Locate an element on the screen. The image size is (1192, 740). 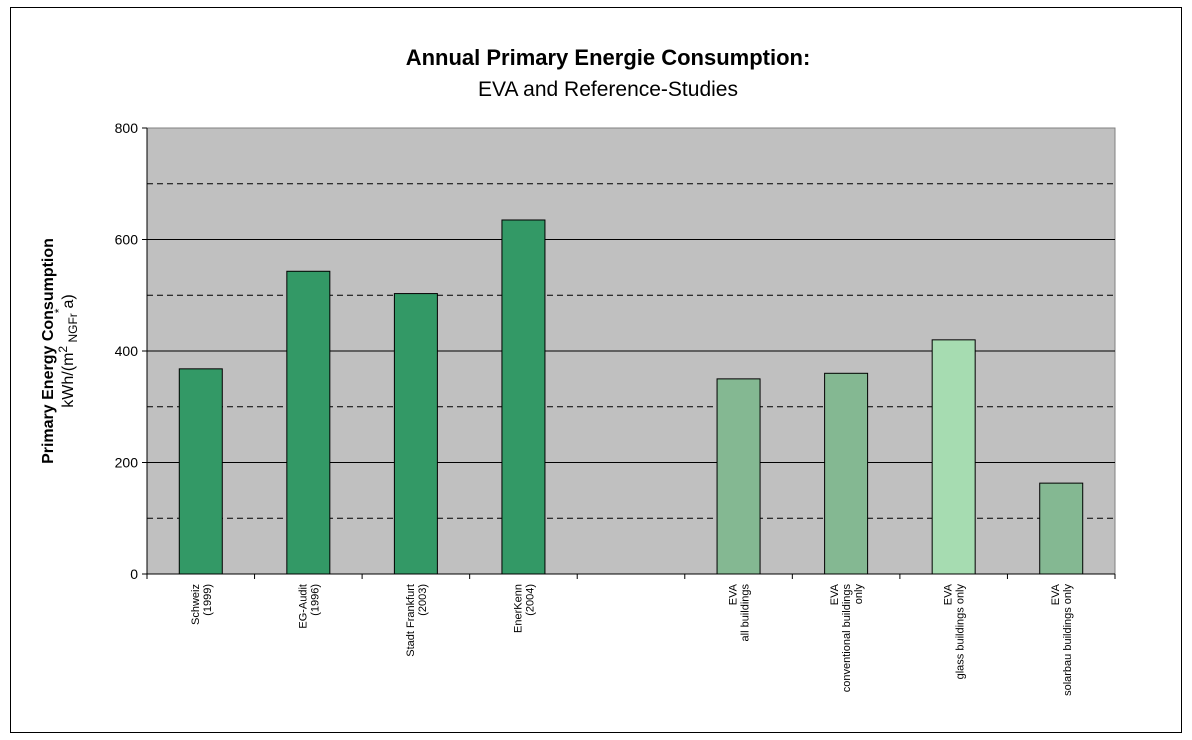
category-label: Schweiz is located at coordinates (196, 604).